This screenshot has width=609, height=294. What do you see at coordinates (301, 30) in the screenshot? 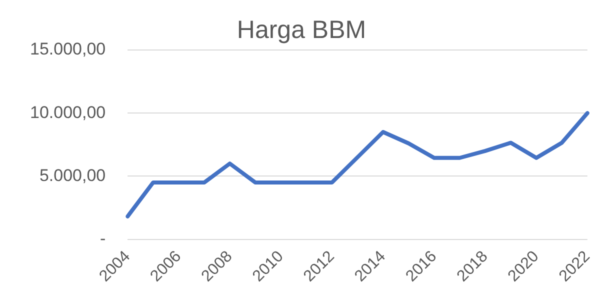
I see `chart-title: Harga BBM` at bounding box center [301, 30].